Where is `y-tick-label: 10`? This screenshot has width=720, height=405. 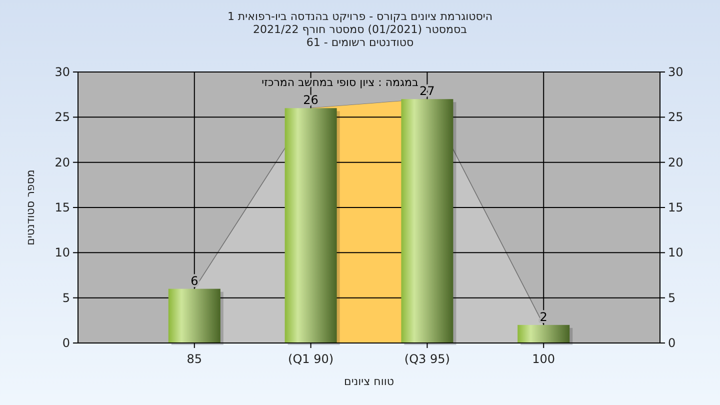 y-tick-label: 10 is located at coordinates (62, 253).